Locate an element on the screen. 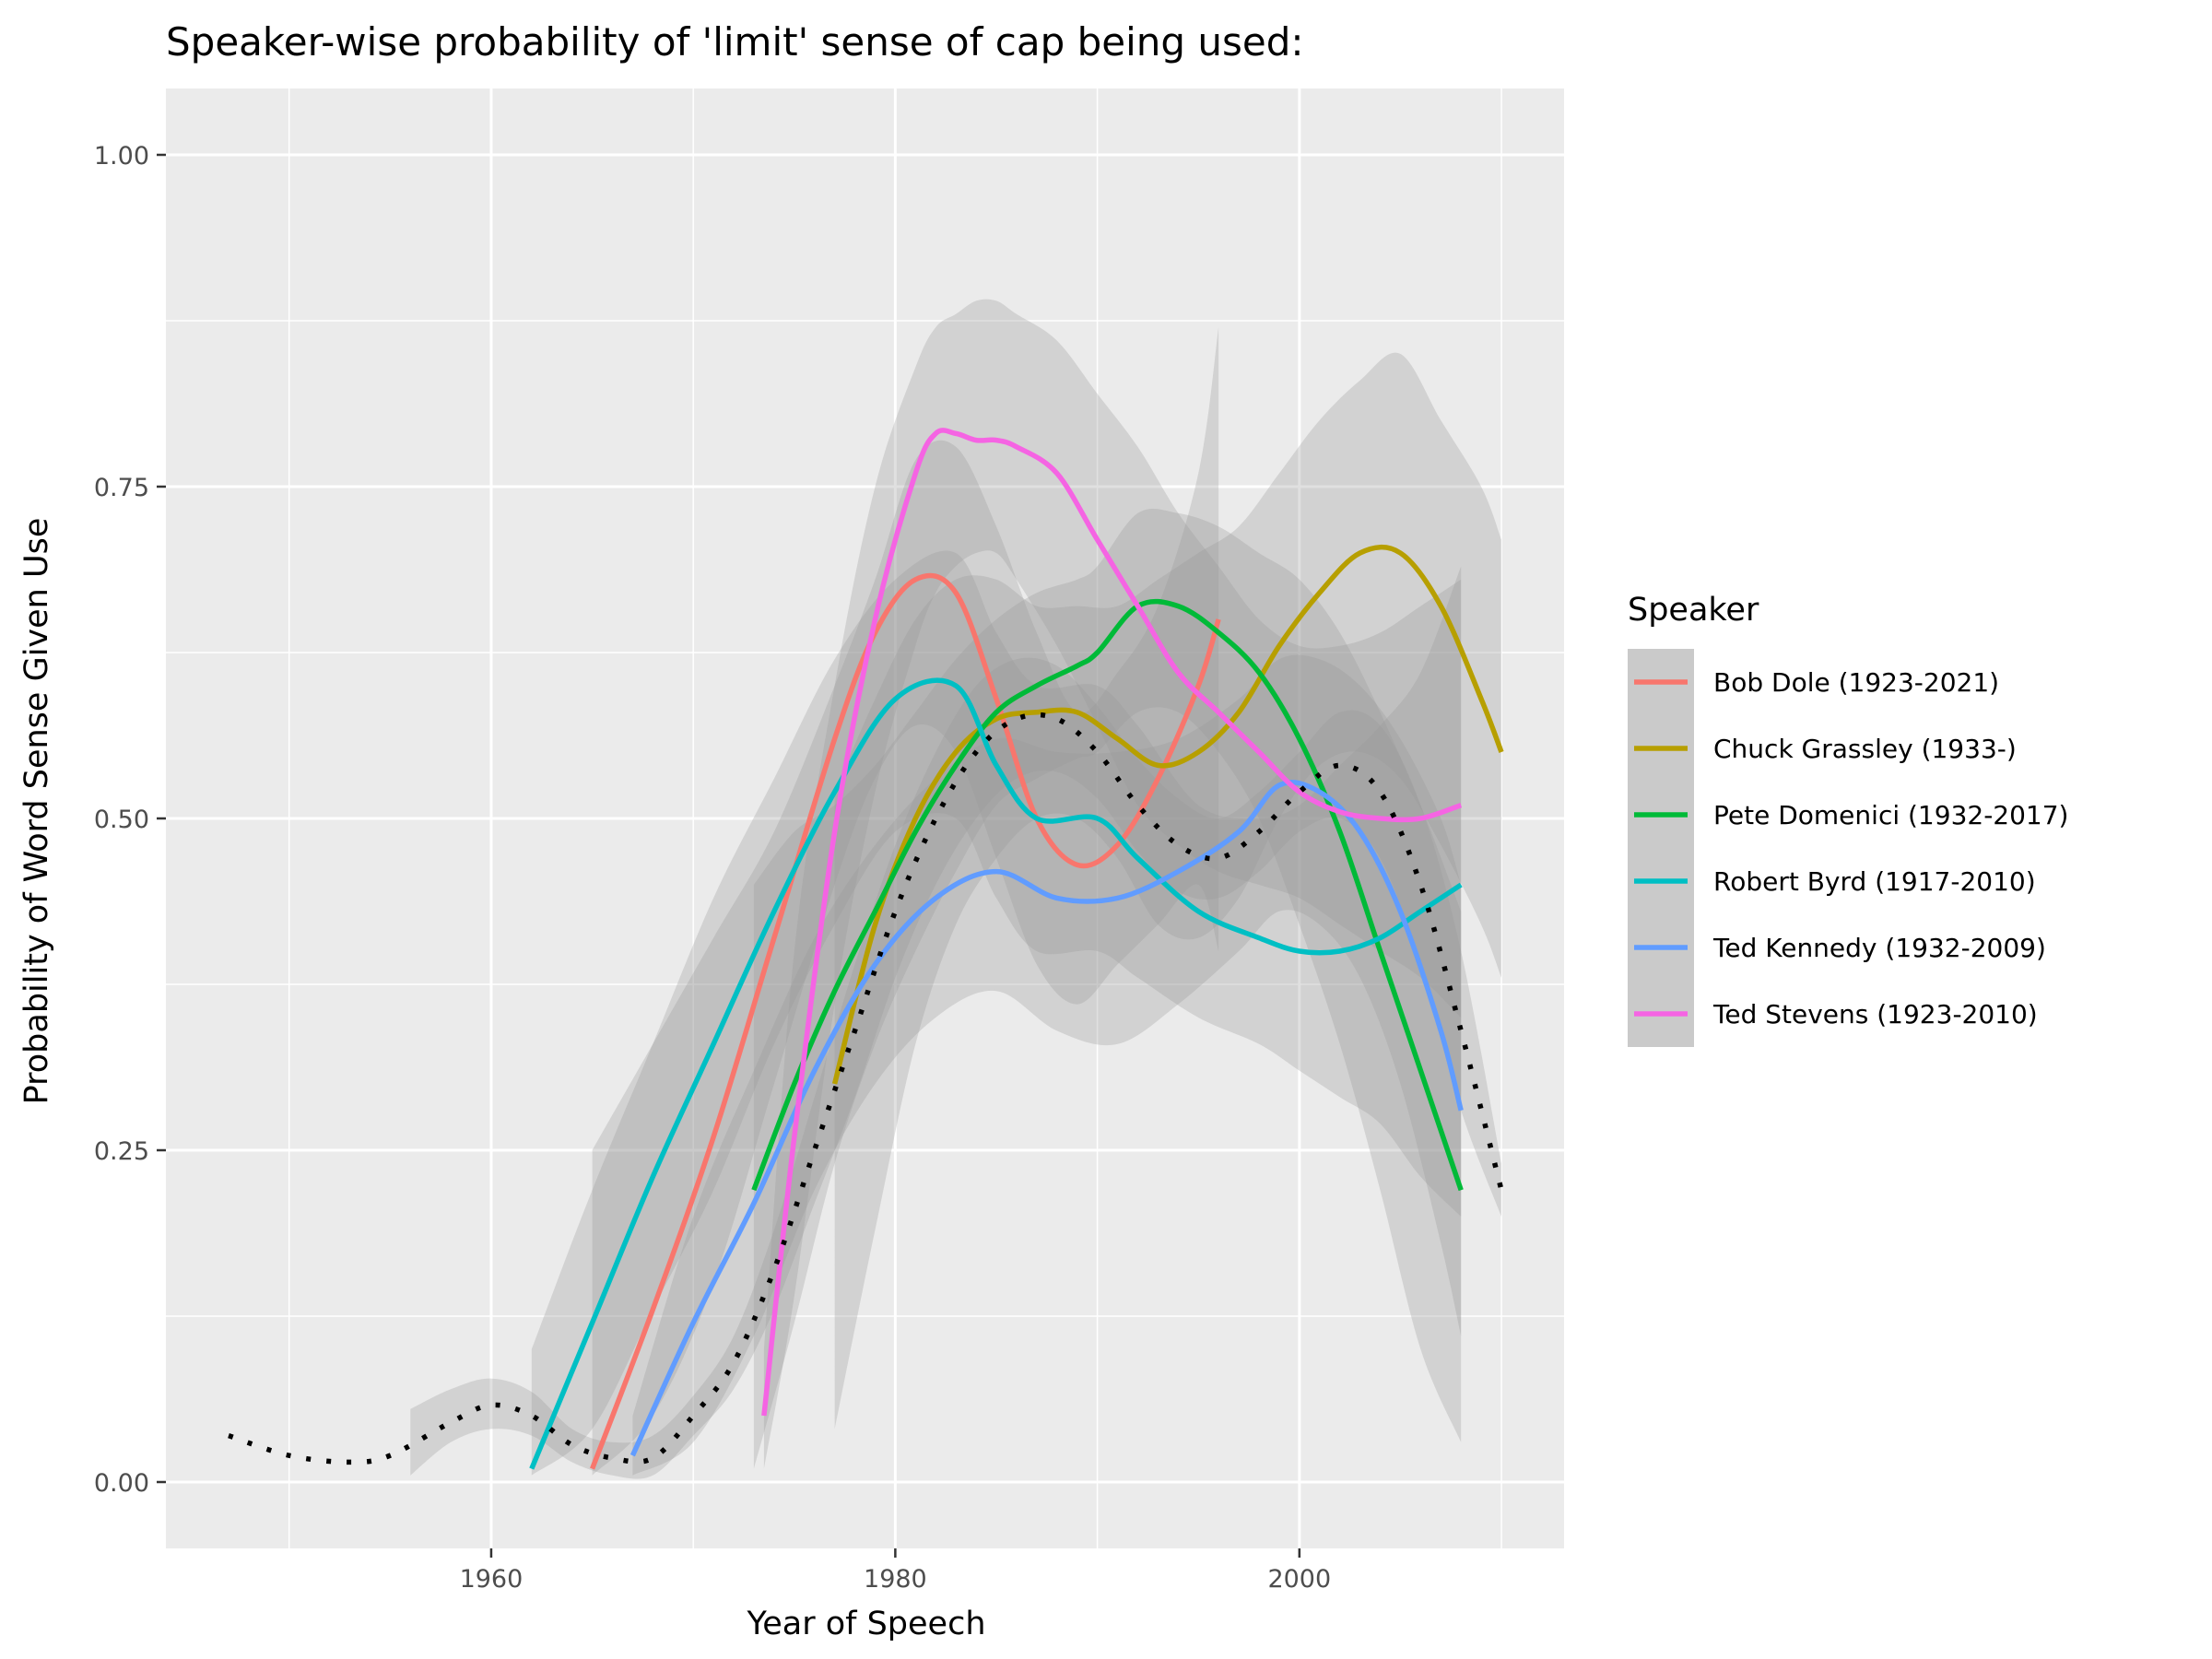 This screenshot has width=2212, height=1659. legend-label: Robert Byrd (1917-2010) is located at coordinates (1874, 881).